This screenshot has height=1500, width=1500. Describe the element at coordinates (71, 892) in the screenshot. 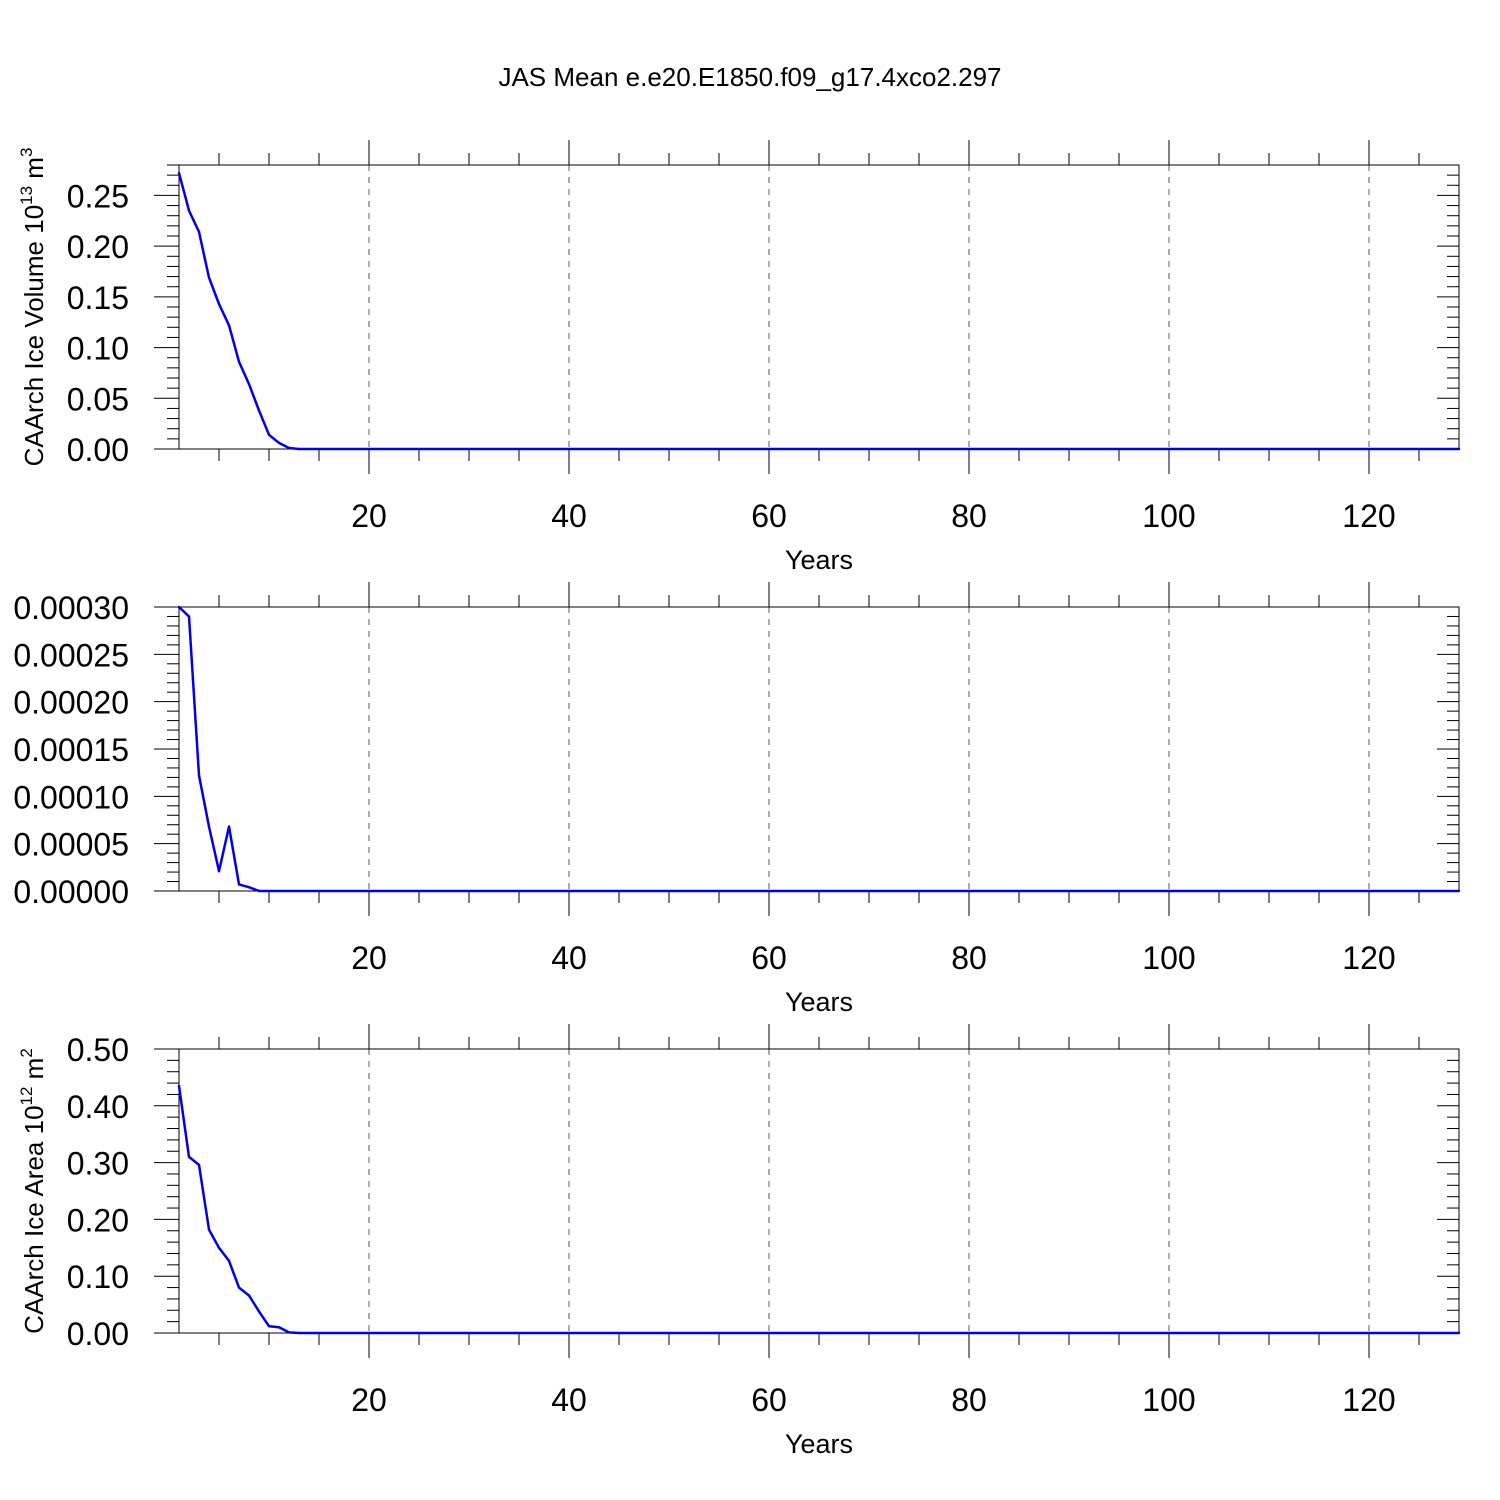

I see `y-tick-label: 0.00000` at that location.